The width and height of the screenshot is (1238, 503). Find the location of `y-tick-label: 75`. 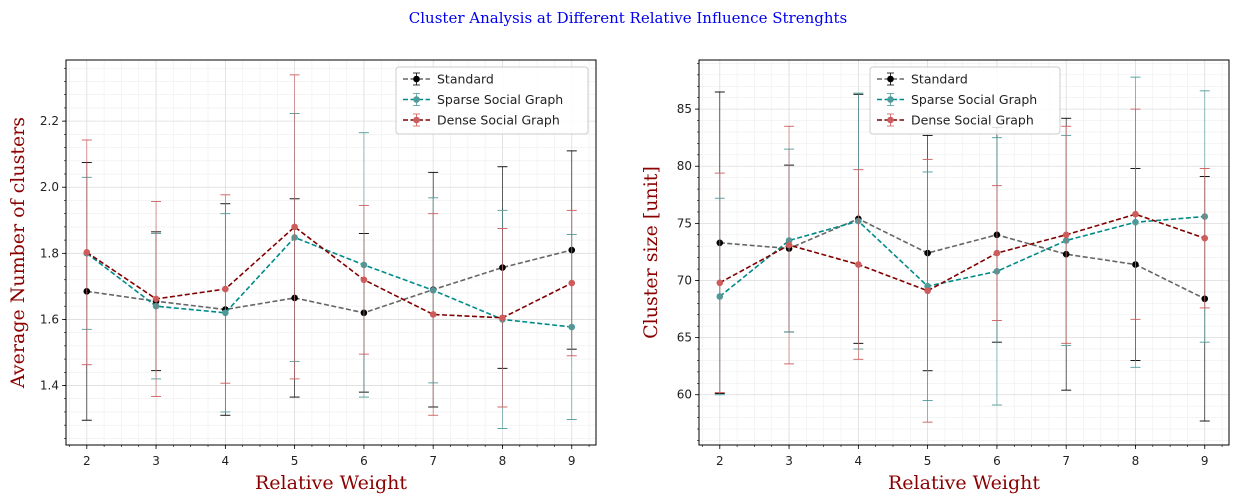

y-tick-label: 75 is located at coordinates (684, 223).